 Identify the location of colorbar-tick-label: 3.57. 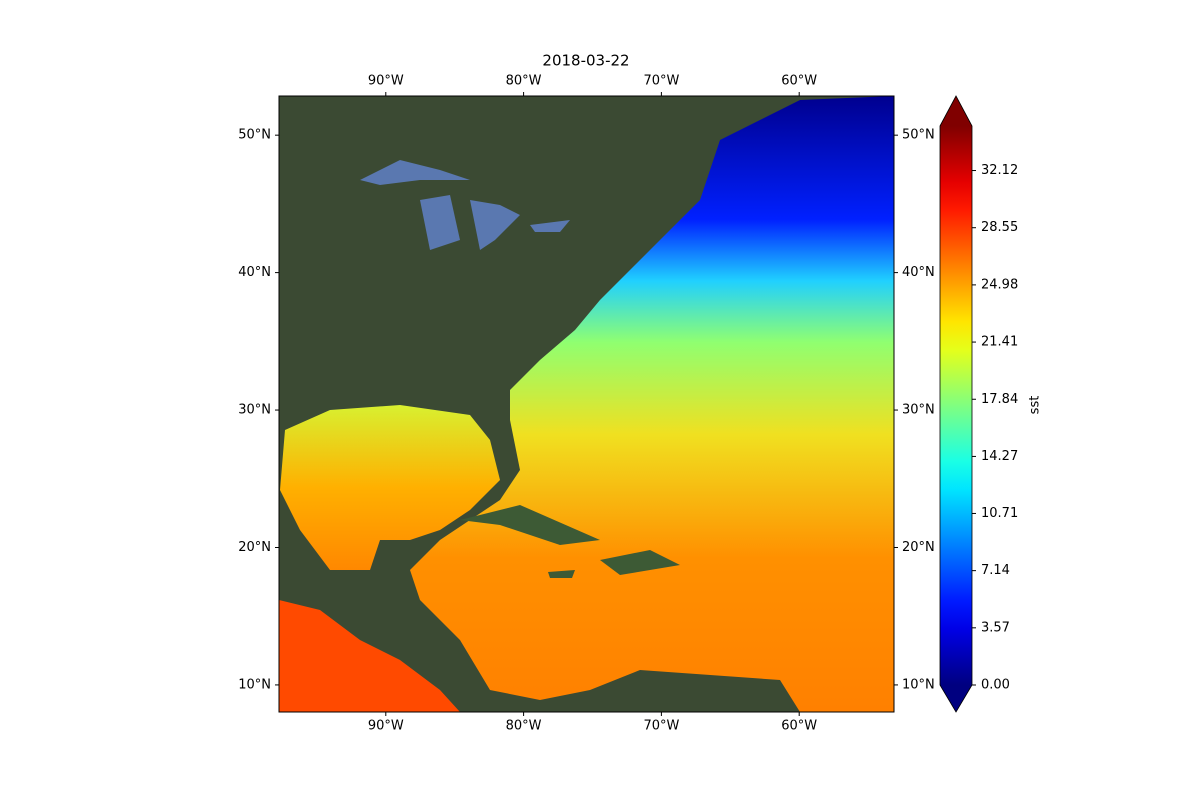
(995, 627).